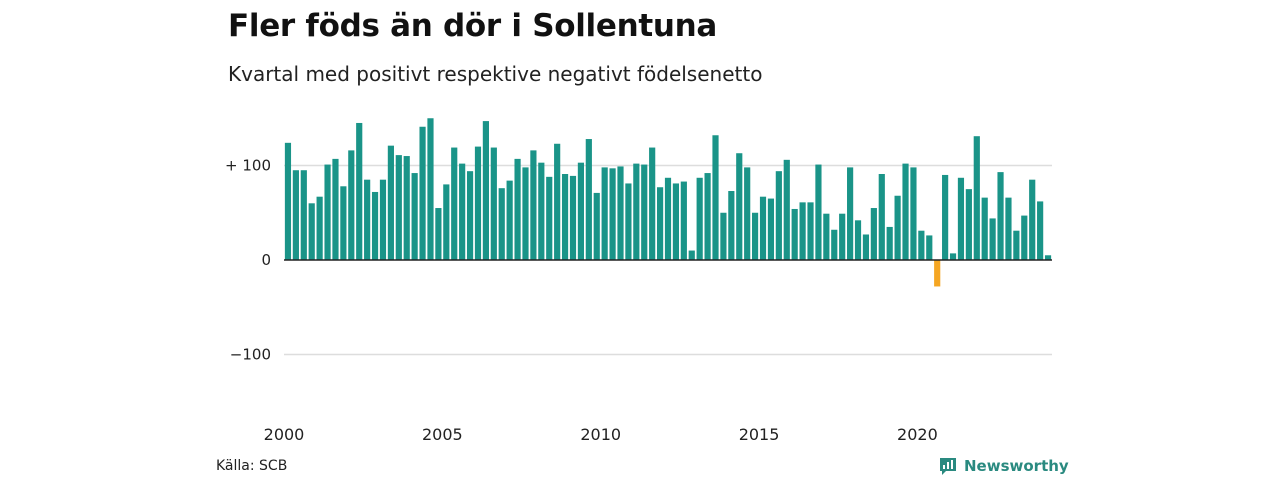  I want to click on x-tick-labels: 2000 2005 2010 2015 2020, so click(601, 434).